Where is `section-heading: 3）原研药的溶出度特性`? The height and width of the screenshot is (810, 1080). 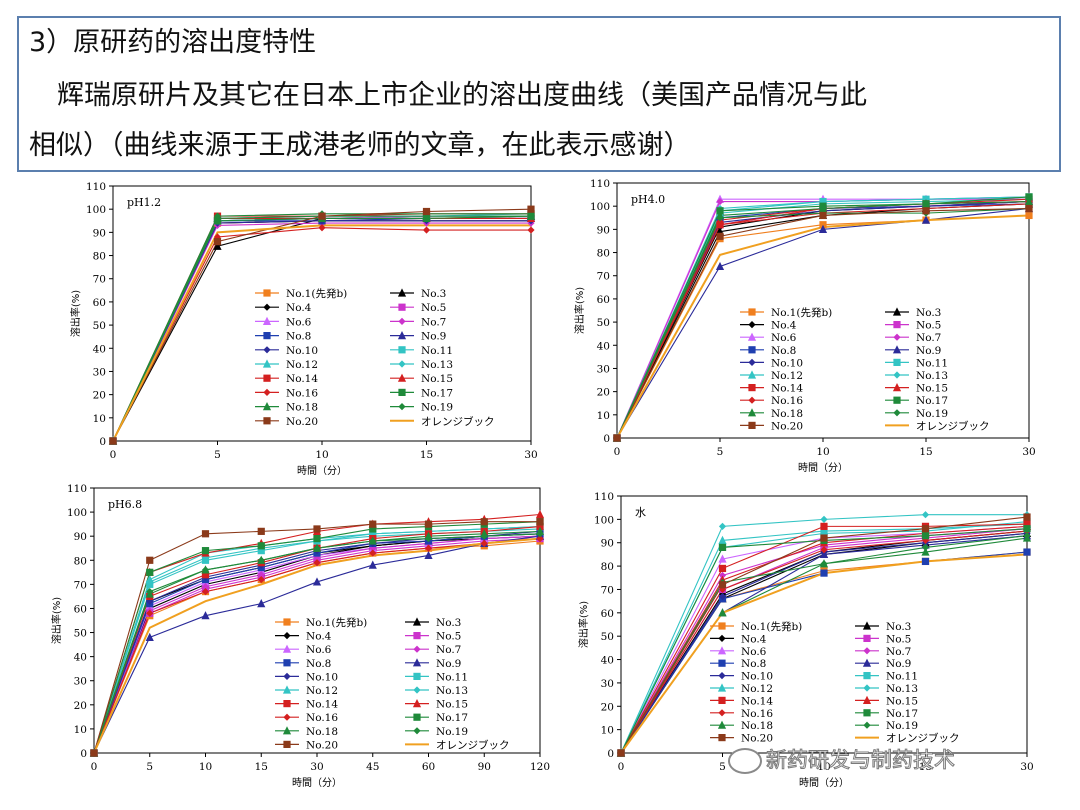 section-heading: 3）原研药的溶出度特性 is located at coordinates (173, 42).